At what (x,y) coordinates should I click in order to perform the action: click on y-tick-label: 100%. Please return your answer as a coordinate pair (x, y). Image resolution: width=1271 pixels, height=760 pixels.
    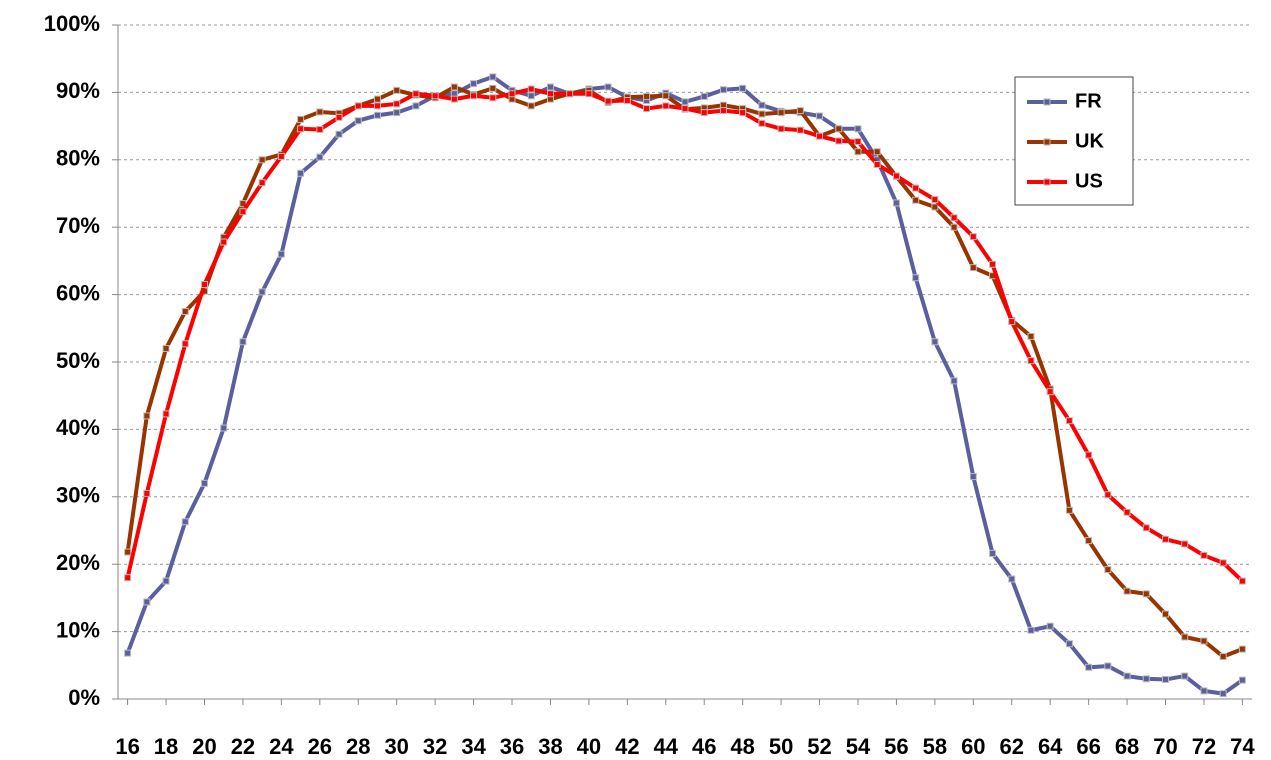
    Looking at the image, I should click on (72, 23).